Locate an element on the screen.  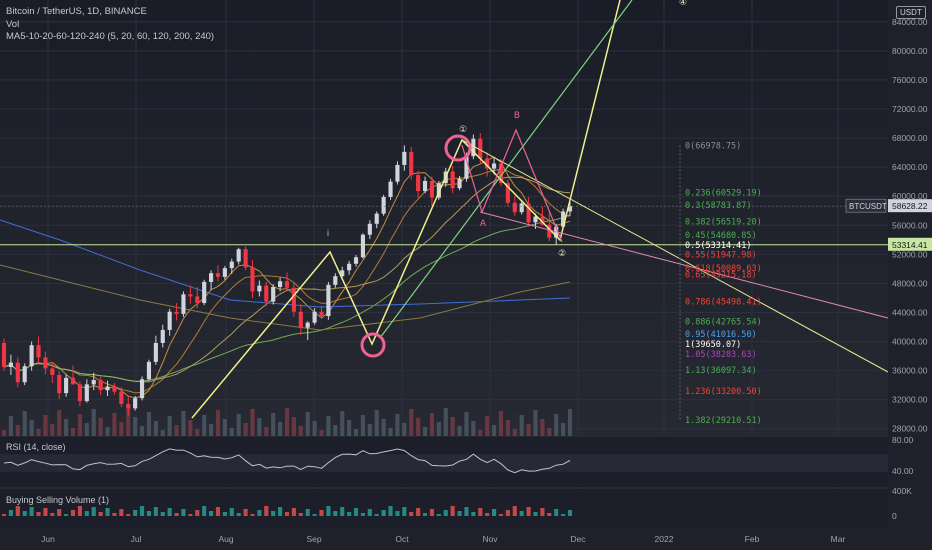
volume-legend: Vol is located at coordinates (13, 24).